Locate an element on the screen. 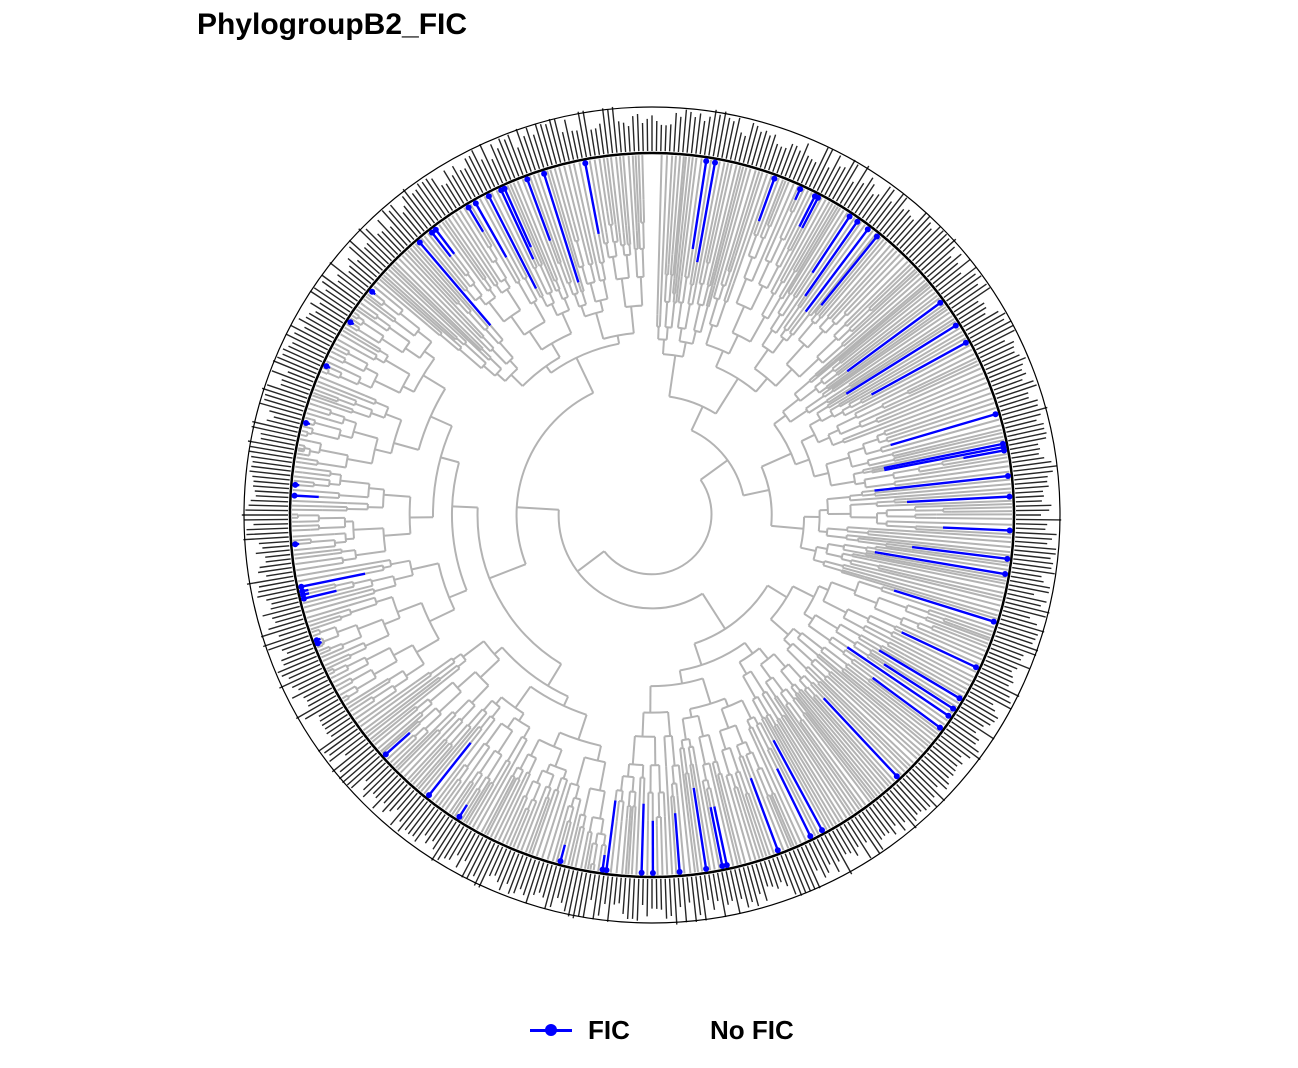 This screenshot has height=1068, width=1298. legend-item-no-fic: No FIC is located at coordinates (752, 1030).